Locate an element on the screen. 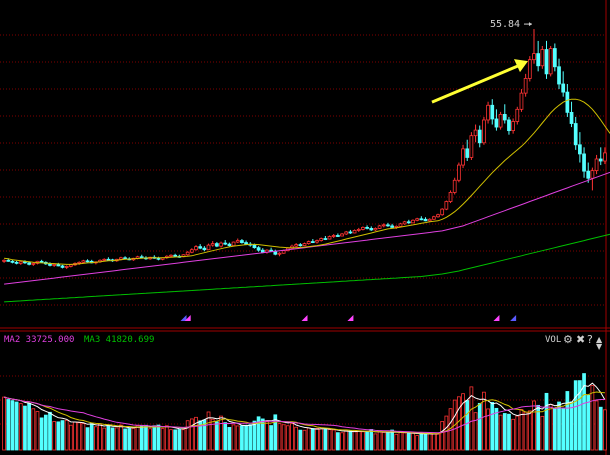 The image size is (610, 455). up-icon: ▲ is located at coordinates (599, 339).